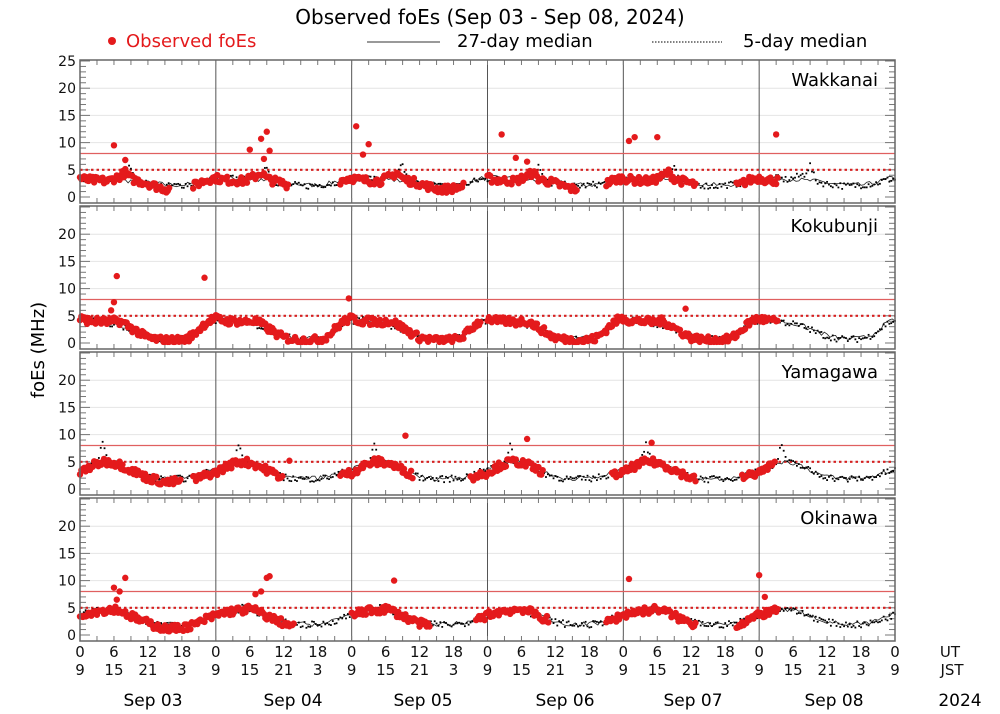  I want to click on legend-observed-marker, so click(112, 41).